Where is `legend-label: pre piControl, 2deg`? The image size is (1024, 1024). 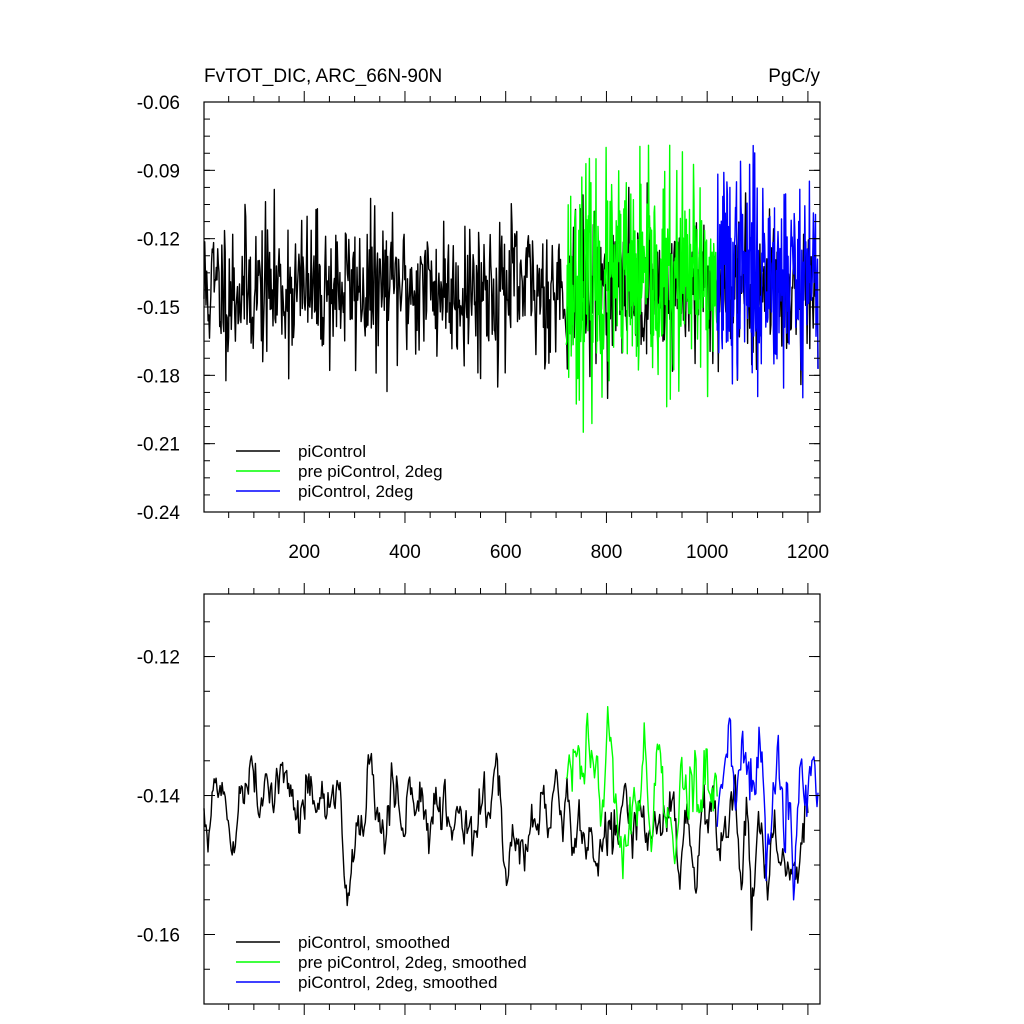 legend-label: pre piControl, 2deg is located at coordinates (370, 471).